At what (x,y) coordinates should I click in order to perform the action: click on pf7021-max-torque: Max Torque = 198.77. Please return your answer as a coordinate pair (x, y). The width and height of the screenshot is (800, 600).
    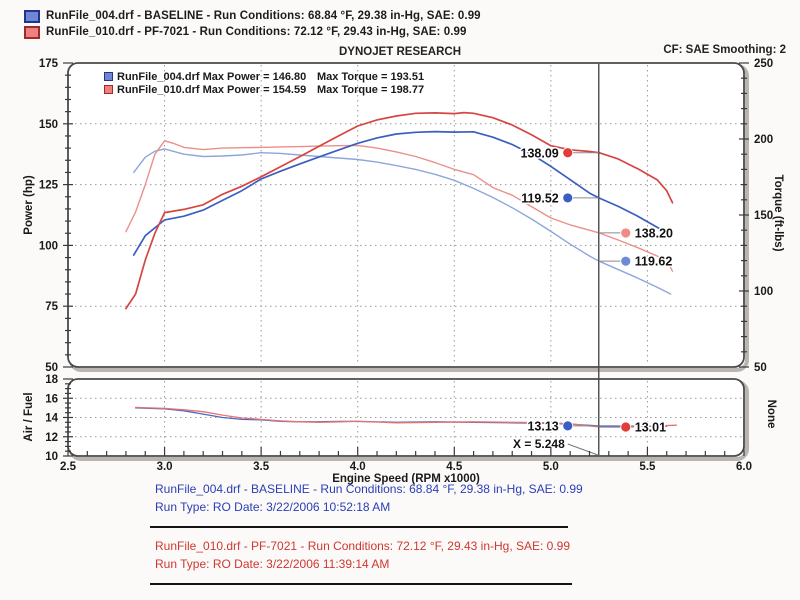
    Looking at the image, I should click on (371, 89).